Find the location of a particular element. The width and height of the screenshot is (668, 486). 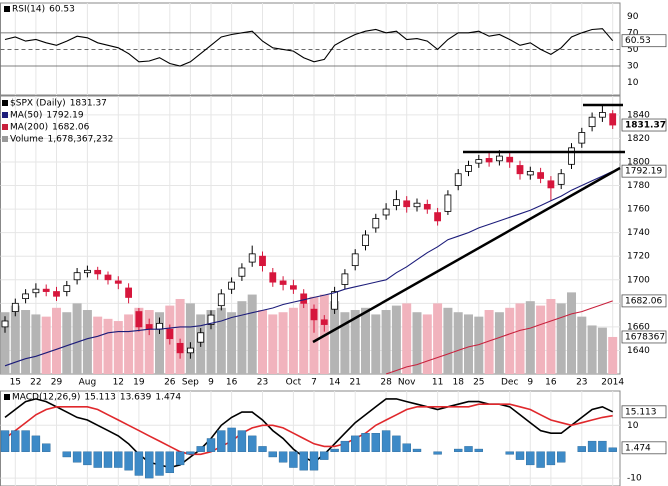

value-box-label: 1792.19 is located at coordinates (643, 172).